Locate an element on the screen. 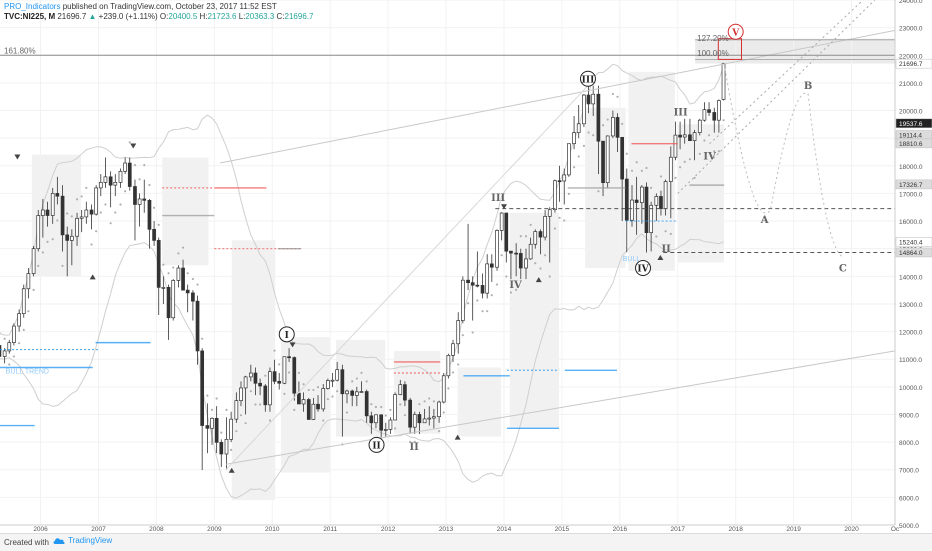 This screenshot has height=551, width=932. last-price: 21696.7 is located at coordinates (72, 16).